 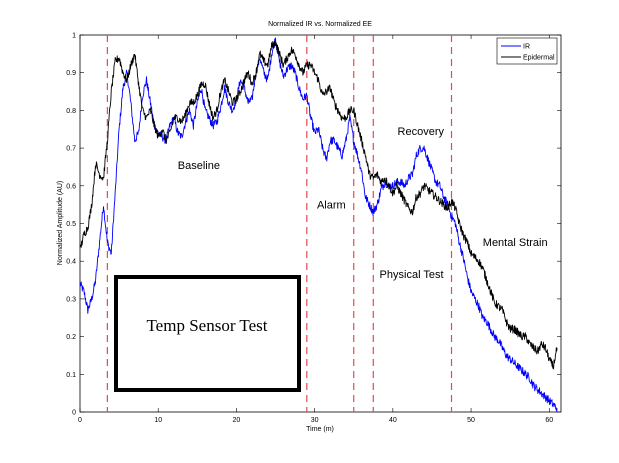 What do you see at coordinates (60, 223) in the screenshot?
I see `y-axis-title: Normalized Amplitude (AU)` at bounding box center [60, 223].